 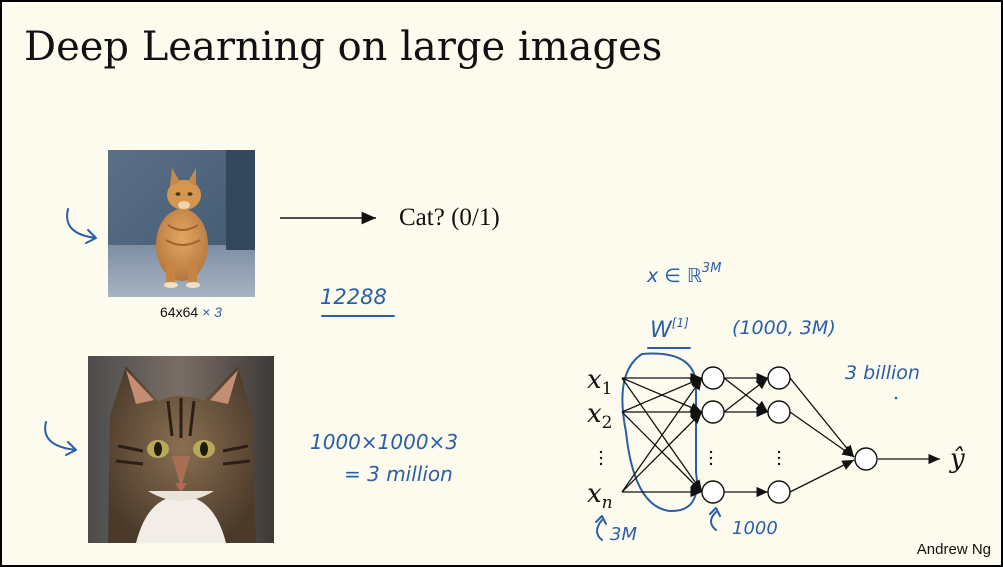 What do you see at coordinates (755, 528) in the screenshot?
I see `hidden-count: 1000` at bounding box center [755, 528].